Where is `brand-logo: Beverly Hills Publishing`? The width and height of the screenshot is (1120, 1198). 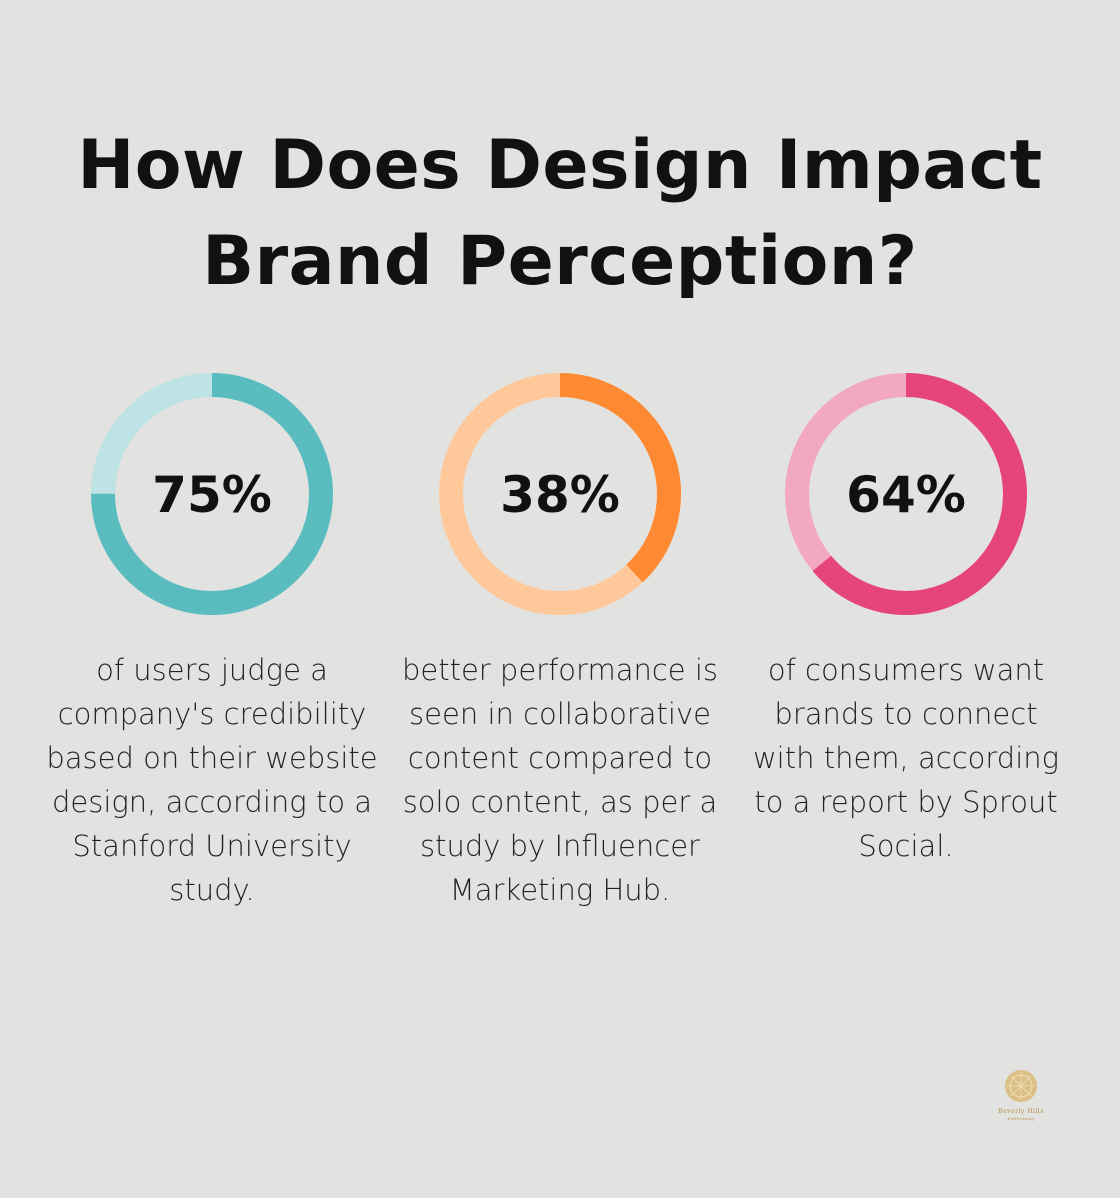 brand-logo: Beverly Hills Publishing is located at coordinates (1021, 1095).